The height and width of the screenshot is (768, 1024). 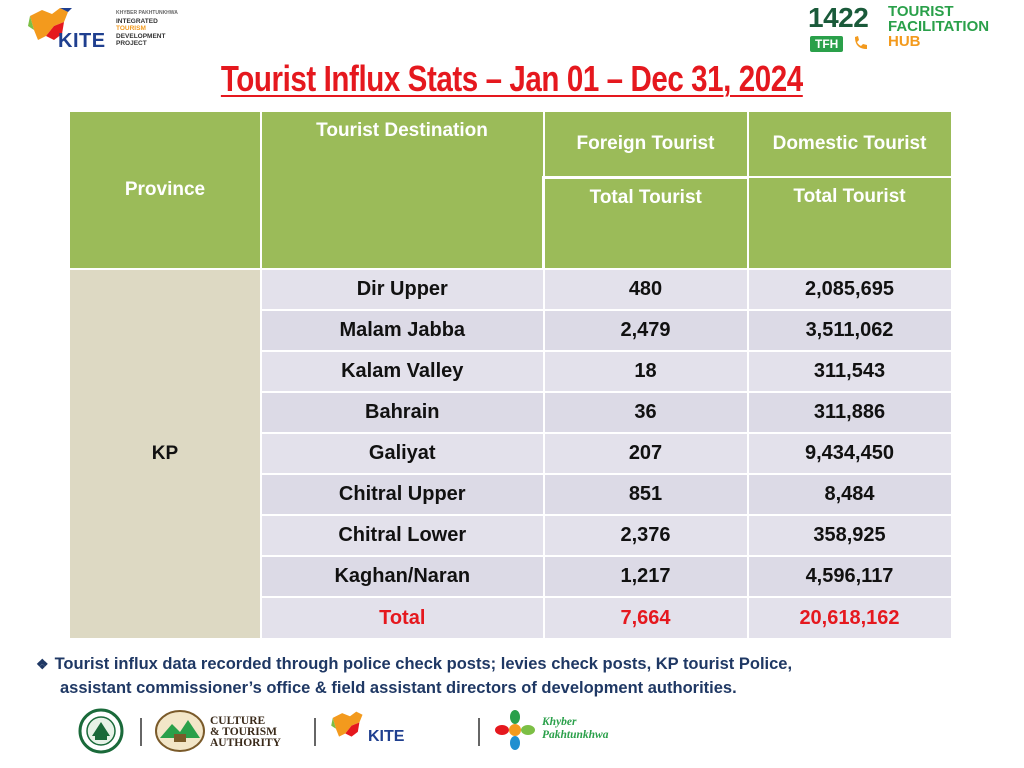 I want to click on cta-emblem-icon, so click(x=180, y=731).